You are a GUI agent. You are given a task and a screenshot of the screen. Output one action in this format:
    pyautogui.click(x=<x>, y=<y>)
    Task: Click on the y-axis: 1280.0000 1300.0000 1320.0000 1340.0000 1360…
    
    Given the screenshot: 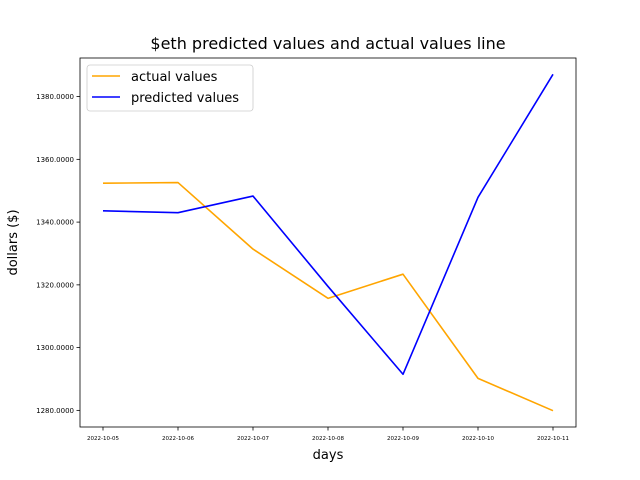 What is the action you would take?
    pyautogui.click(x=58, y=254)
    